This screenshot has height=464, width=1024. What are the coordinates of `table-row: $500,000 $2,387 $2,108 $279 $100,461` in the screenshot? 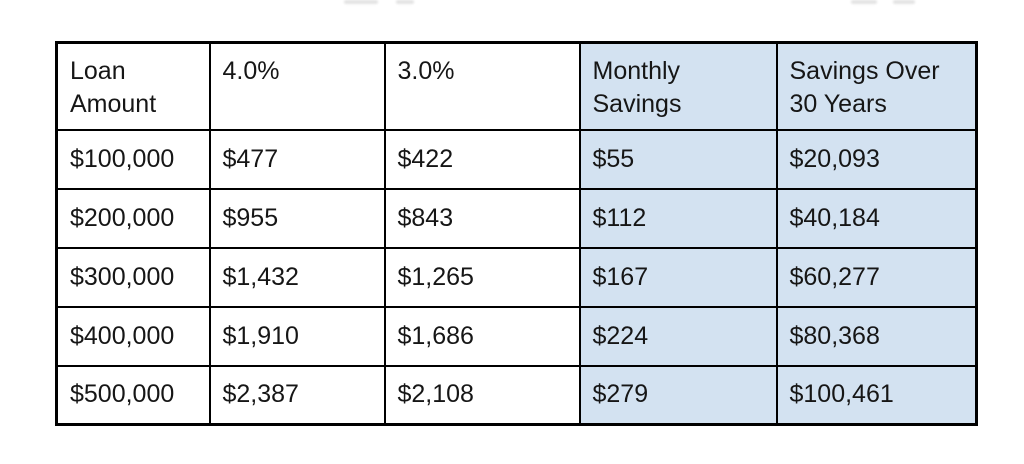 It's located at (516, 395).